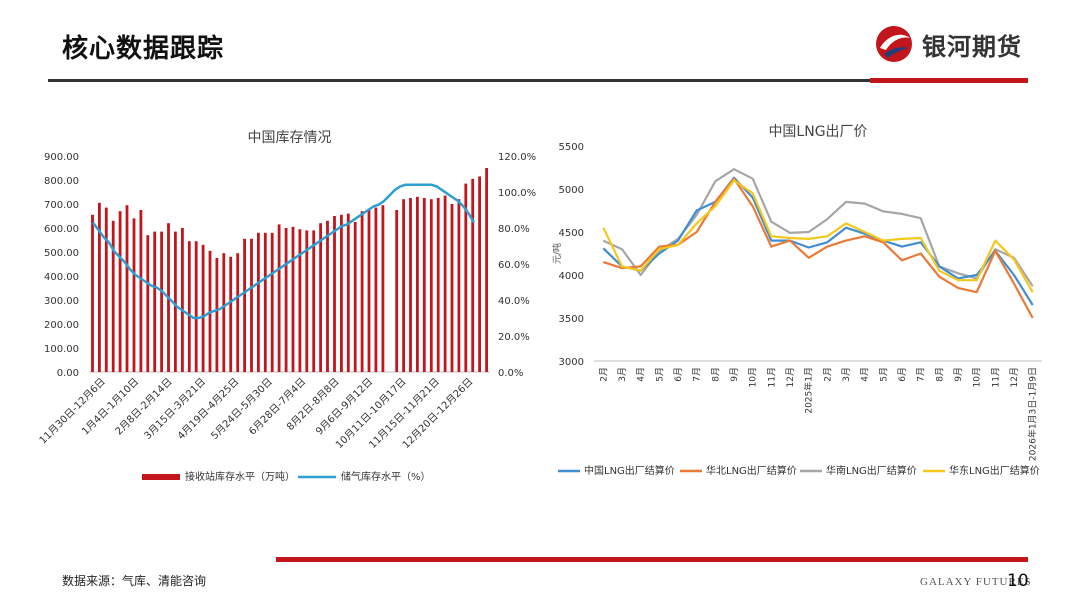  I want to click on y-tick-label: 100.00, so click(61, 349).